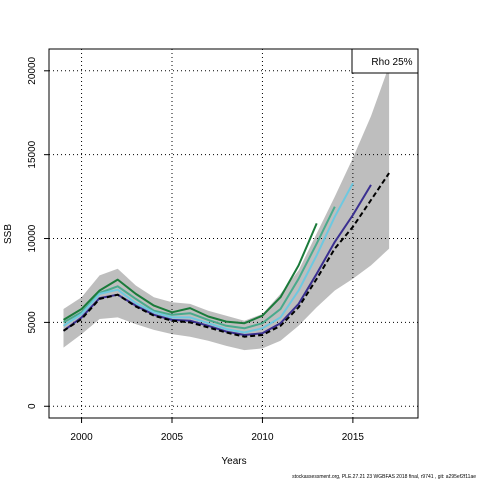  What do you see at coordinates (217, 430) in the screenshot?
I see `x-axis: 2000 2005 2010 2015` at bounding box center [217, 430].